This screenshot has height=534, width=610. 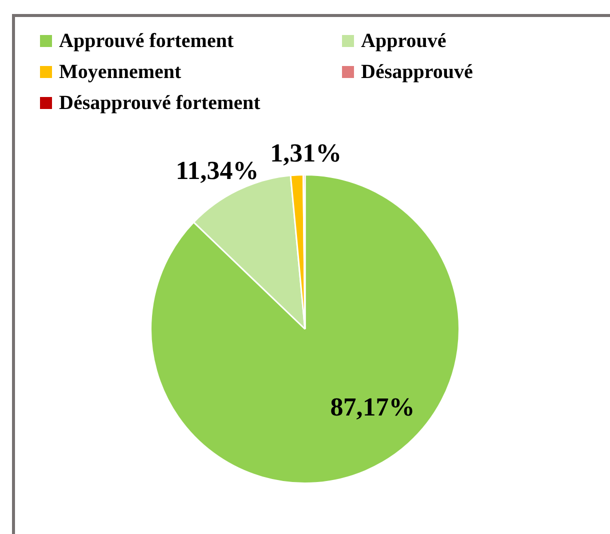 What do you see at coordinates (159, 103) in the screenshot?
I see `legend-label: Désapprouvé fortement` at bounding box center [159, 103].